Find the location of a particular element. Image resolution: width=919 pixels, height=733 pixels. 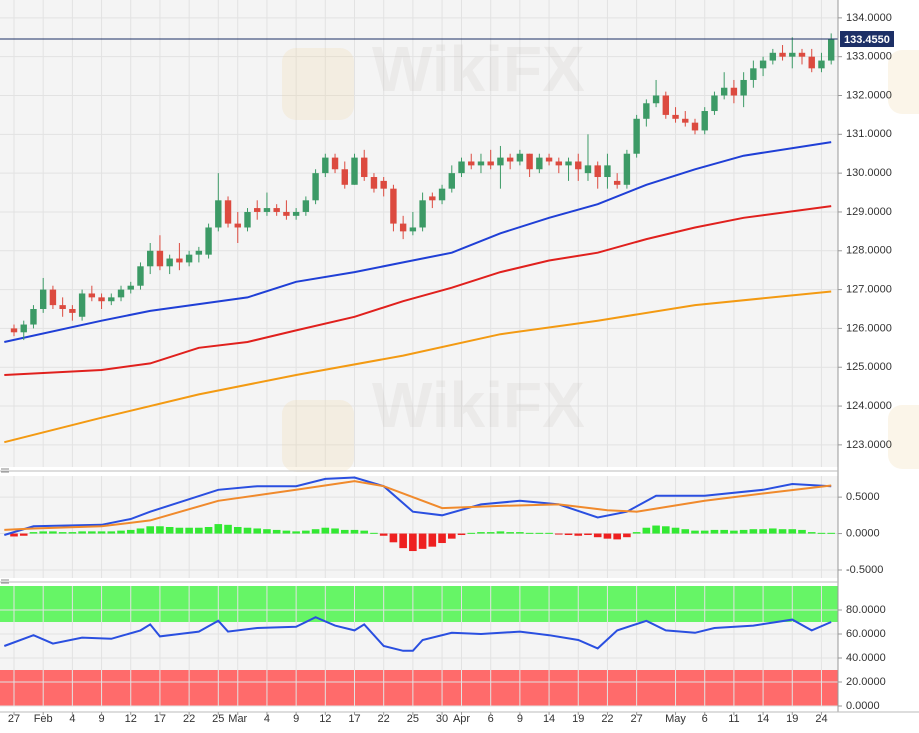

y-tick-label: 132.0000 is located at coordinates (869, 95).